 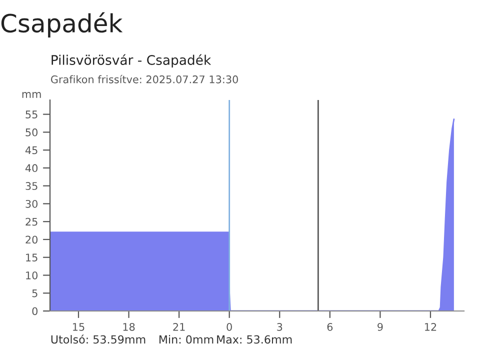 What do you see at coordinates (330, 326) in the screenshot?
I see `x-tick-label: 6` at bounding box center [330, 326].